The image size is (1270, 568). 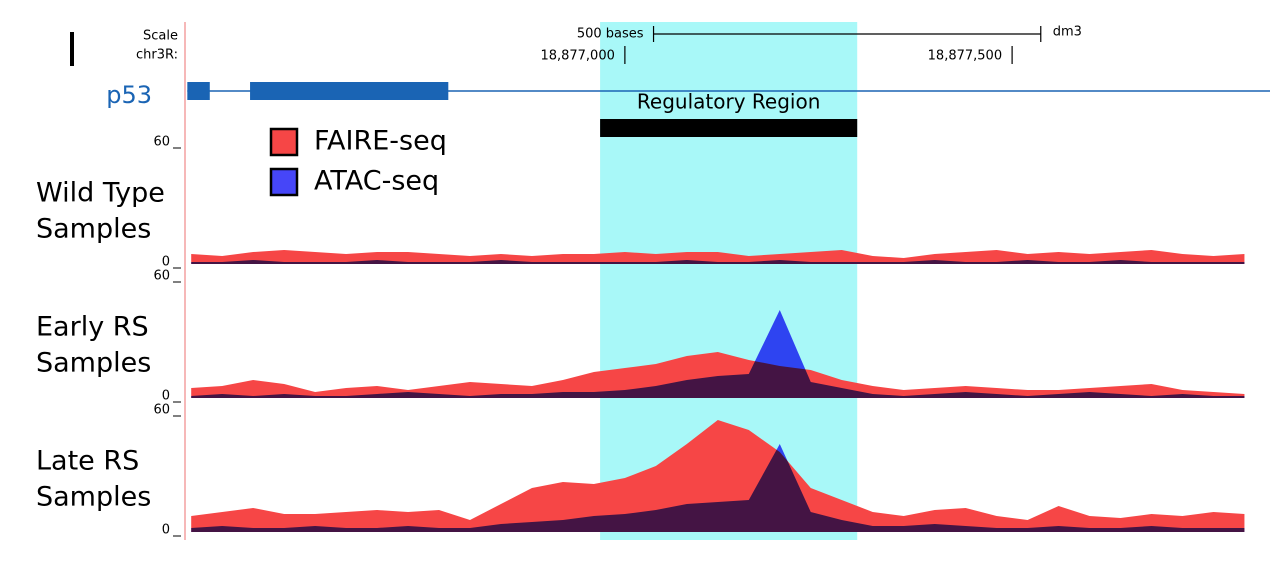 I want to click on region-bar, so click(x=729, y=128).